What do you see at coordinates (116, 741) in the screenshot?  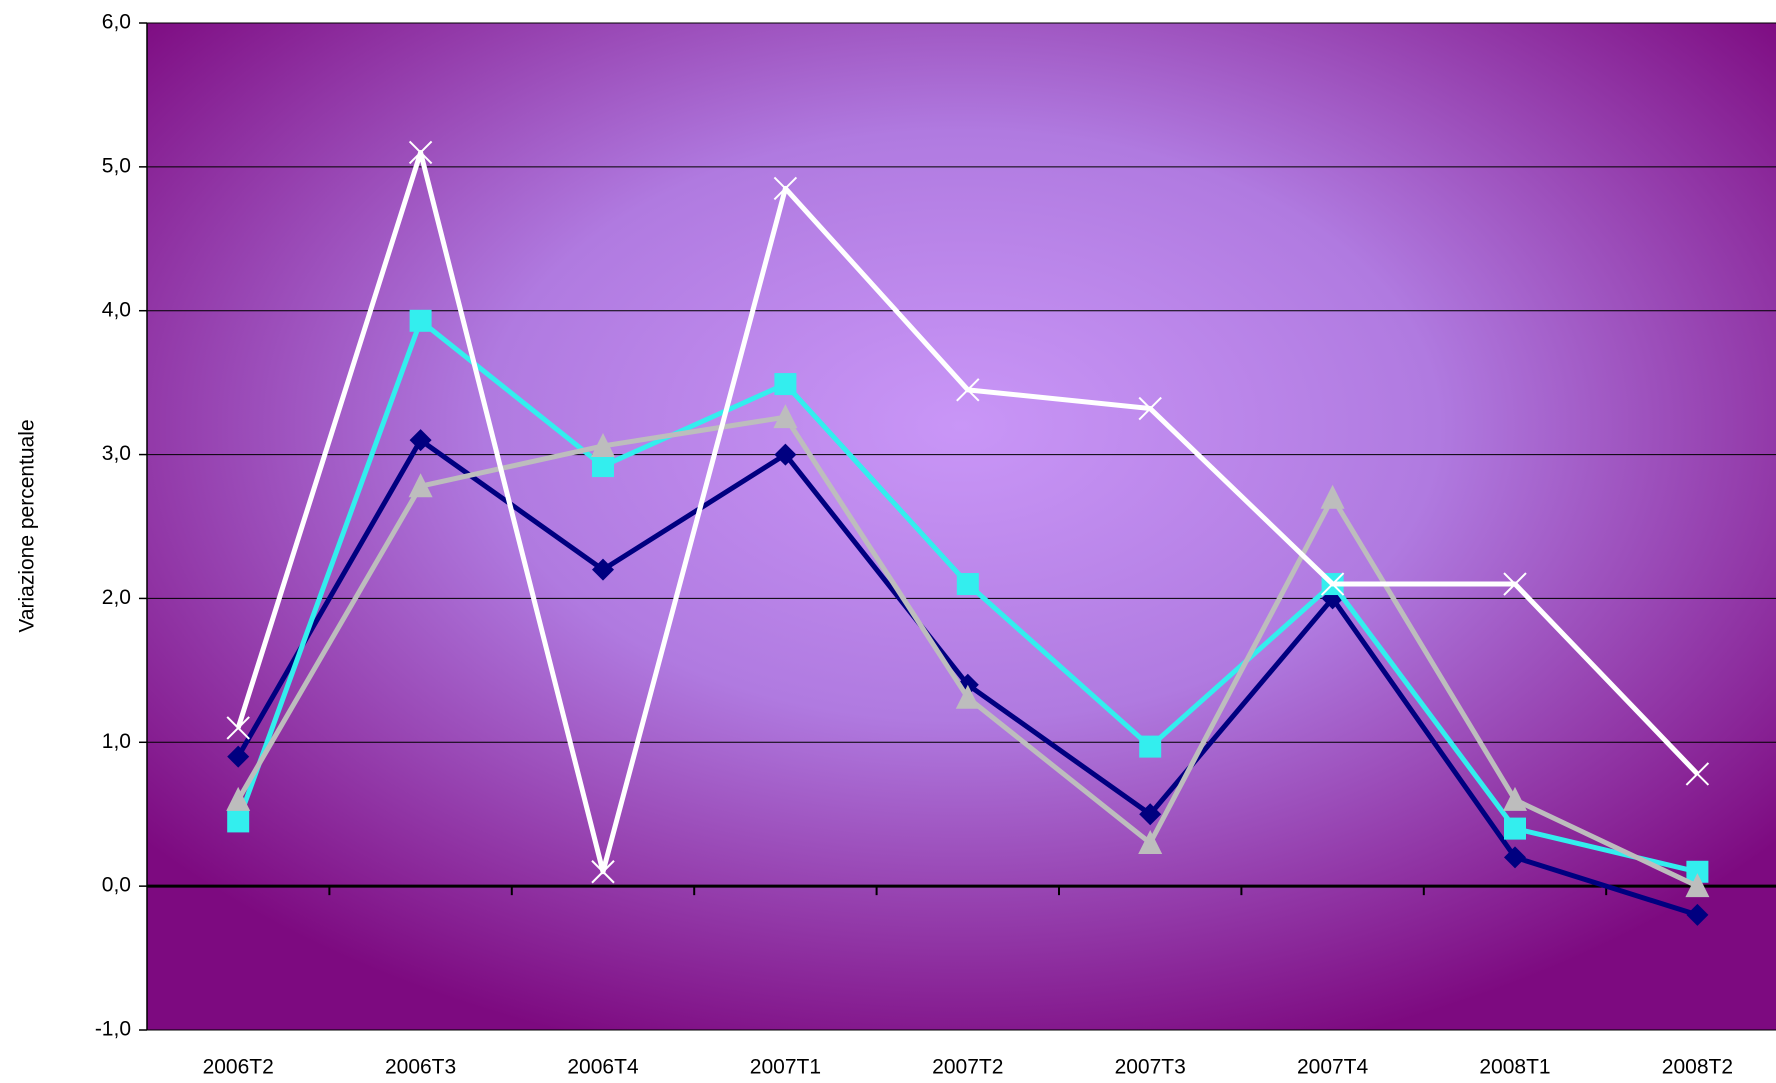 I see `y-tick-label: 1,0` at bounding box center [116, 741].